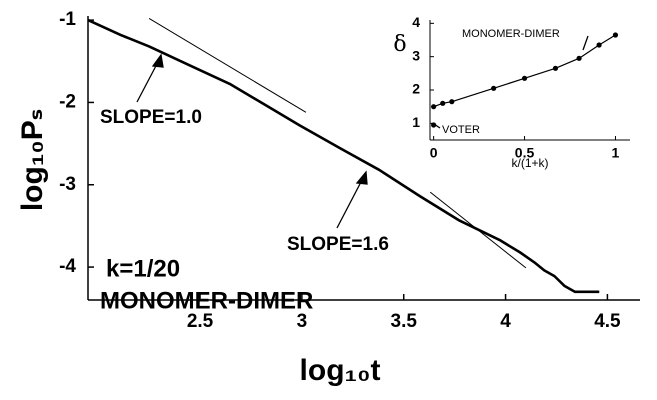  Describe the element at coordinates (616, 153) in the screenshot. I see `x-tick-label: 1` at that location.